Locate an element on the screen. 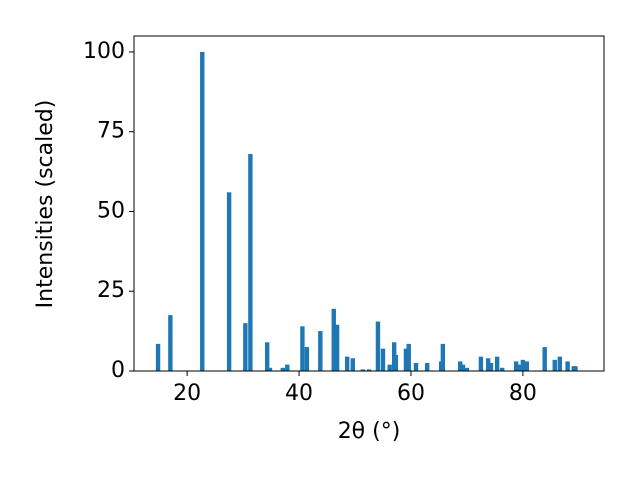 This screenshot has height=480, width=640. x-tick-label: 20 is located at coordinates (187, 393).